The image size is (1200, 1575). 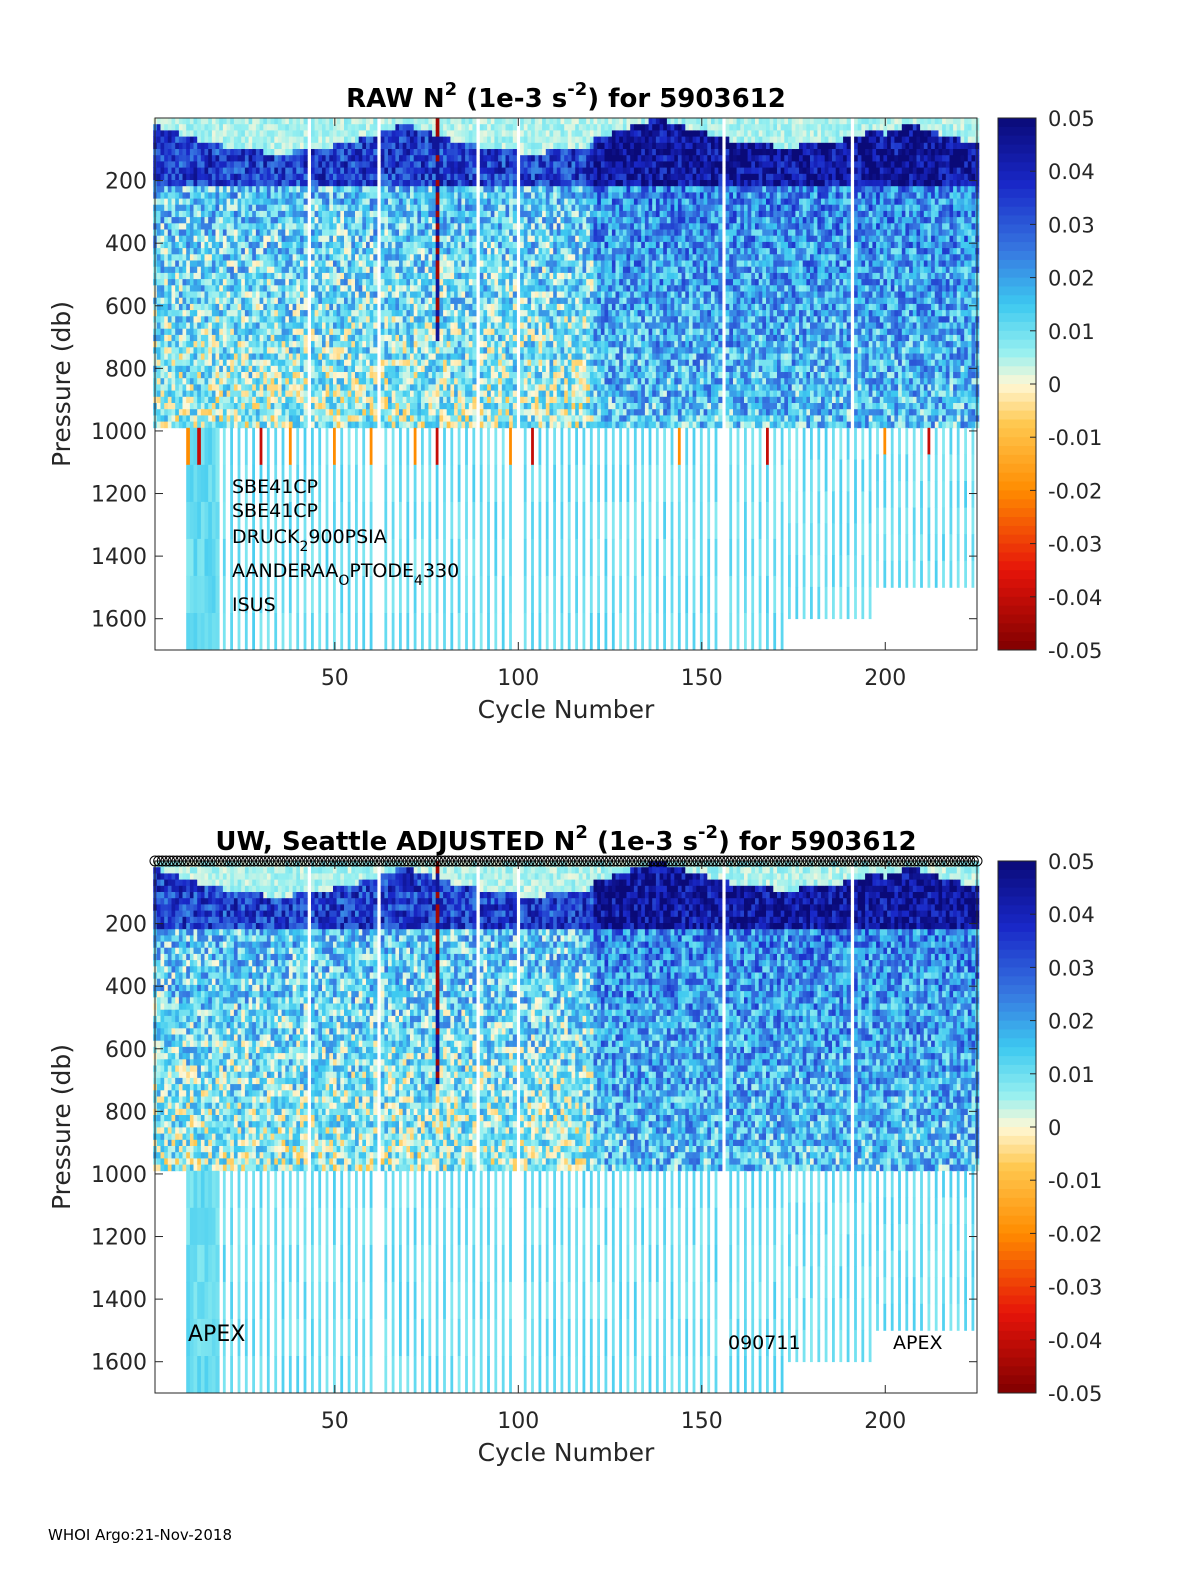 What do you see at coordinates (764, 1343) in the screenshot?
I see `annotation-090711: 090711` at bounding box center [764, 1343].